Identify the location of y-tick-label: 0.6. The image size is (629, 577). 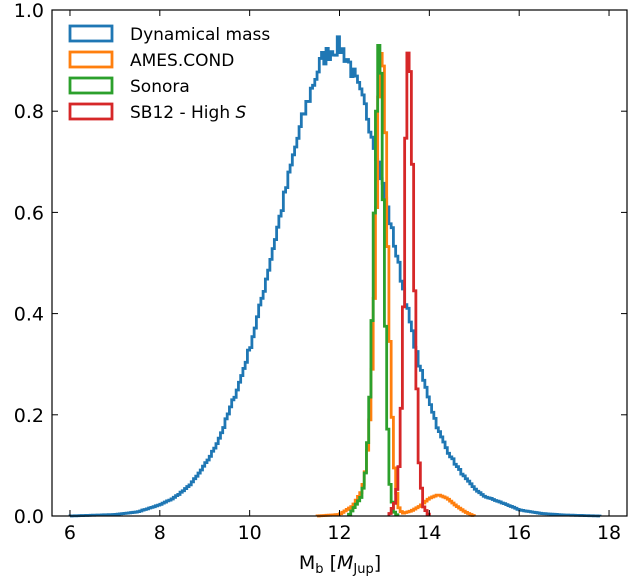
(29, 213).